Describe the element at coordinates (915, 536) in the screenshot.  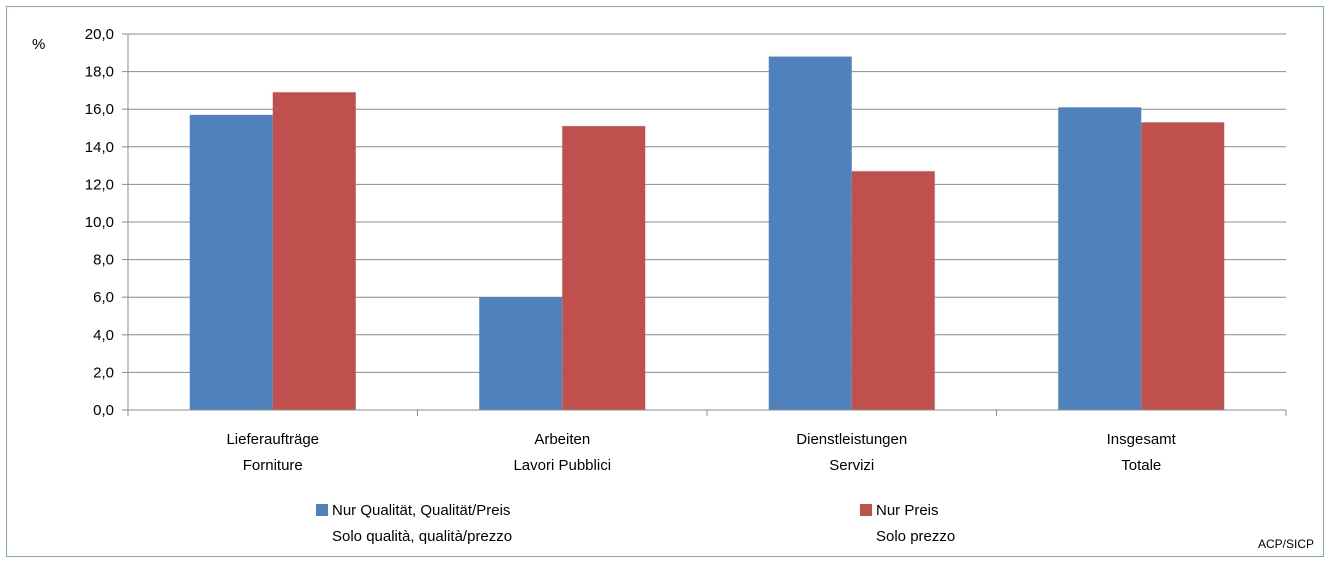
I see `legend-label: Solo prezzo` at that location.